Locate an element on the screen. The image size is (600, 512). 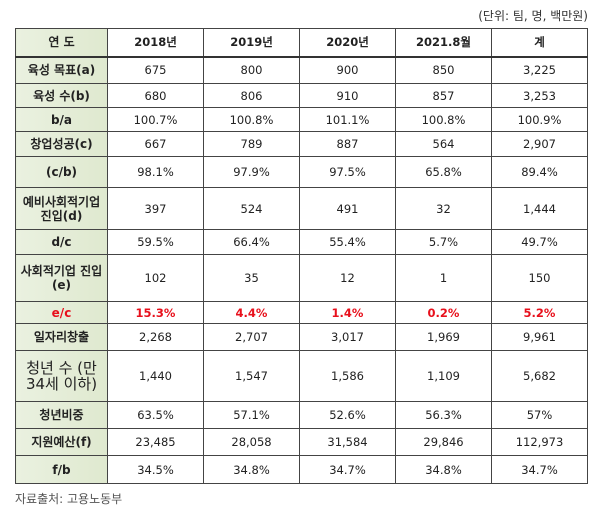
table-cell: 31,584 is located at coordinates (347, 442).